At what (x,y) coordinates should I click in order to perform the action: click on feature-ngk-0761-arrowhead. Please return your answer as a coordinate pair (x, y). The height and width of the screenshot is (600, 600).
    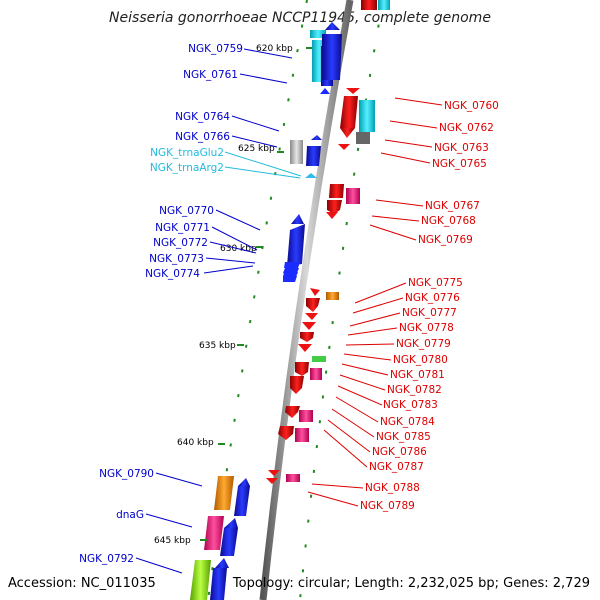
    Looking at the image, I should click on (332, 26).